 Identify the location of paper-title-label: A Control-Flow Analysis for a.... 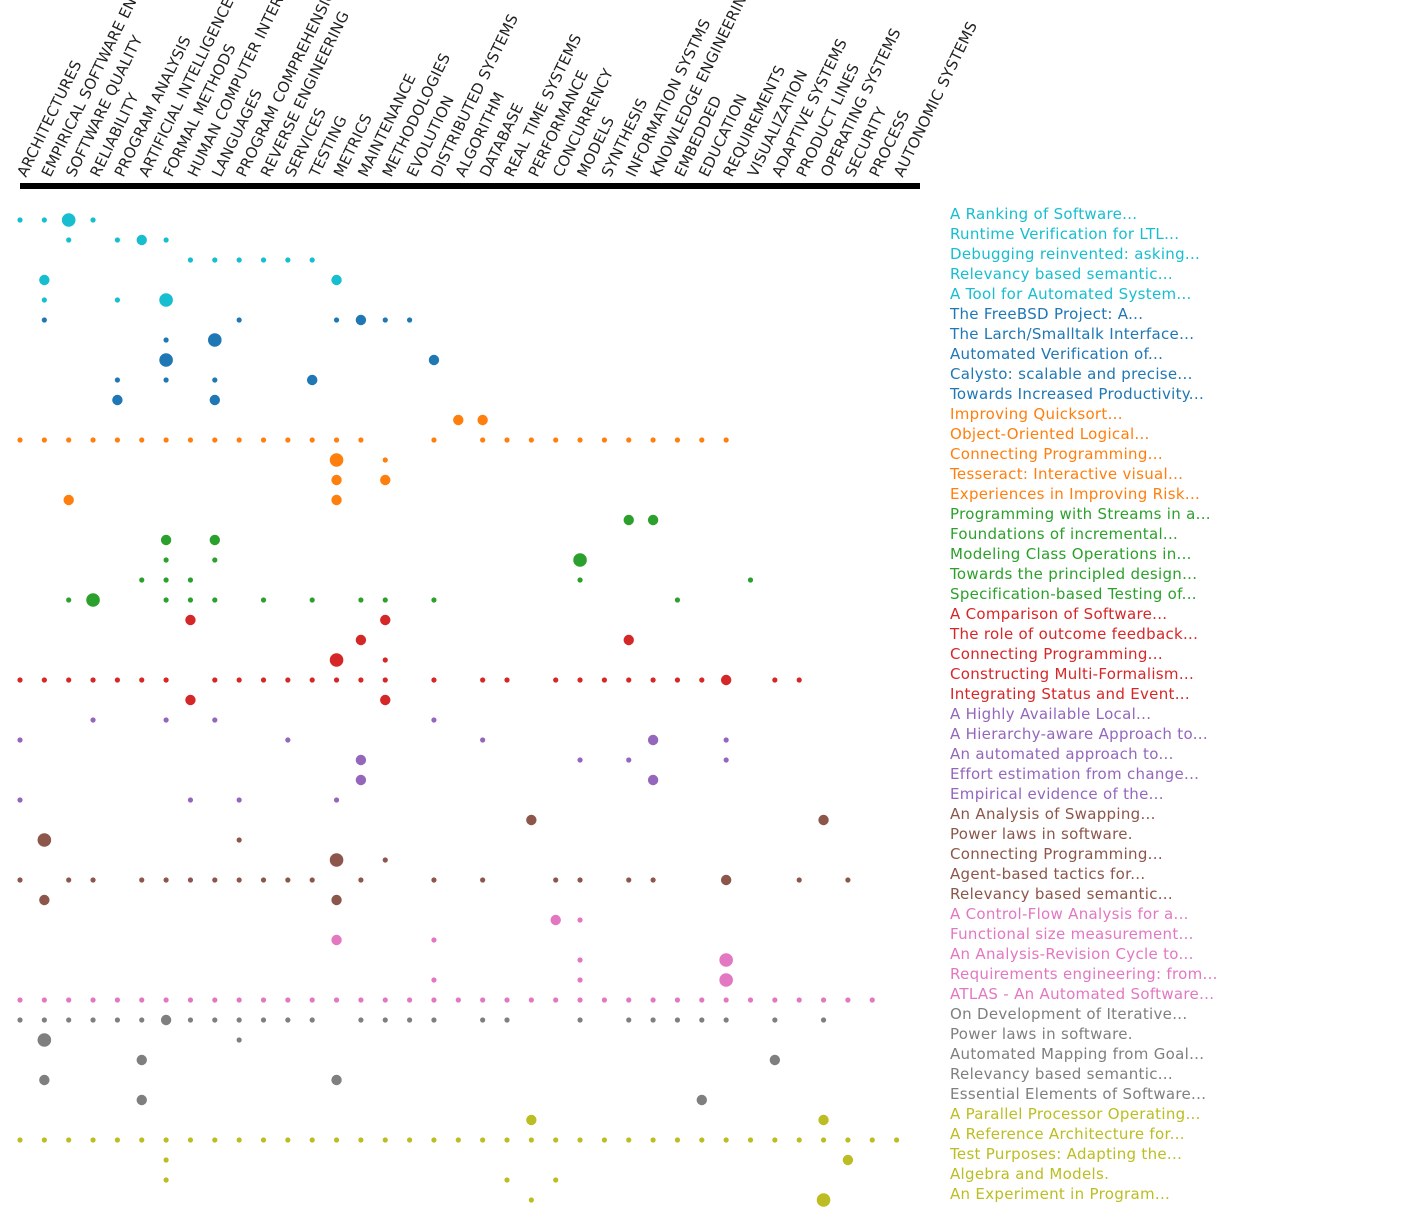
(1069, 914).